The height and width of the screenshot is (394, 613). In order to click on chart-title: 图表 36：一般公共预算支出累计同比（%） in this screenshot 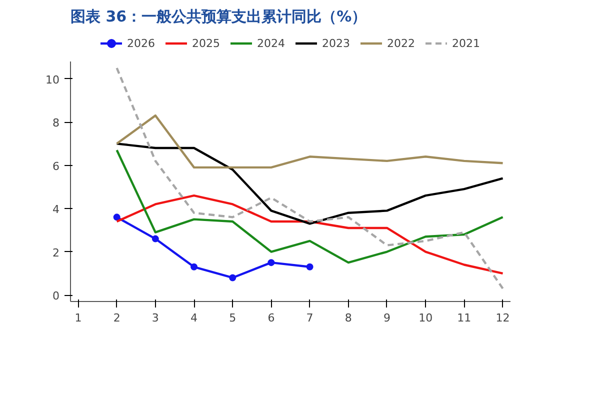, I will do `click(218, 17)`.